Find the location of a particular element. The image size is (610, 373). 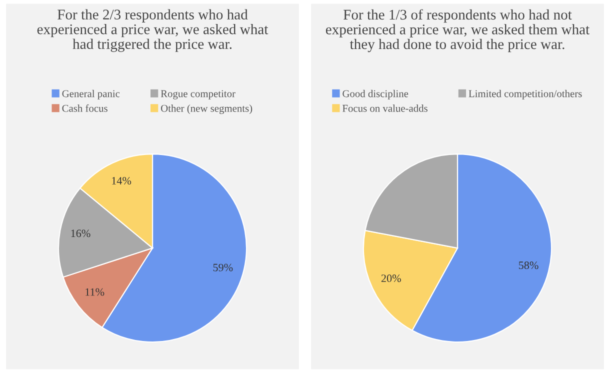

legend-label: Other (new segments) is located at coordinates (206, 109).